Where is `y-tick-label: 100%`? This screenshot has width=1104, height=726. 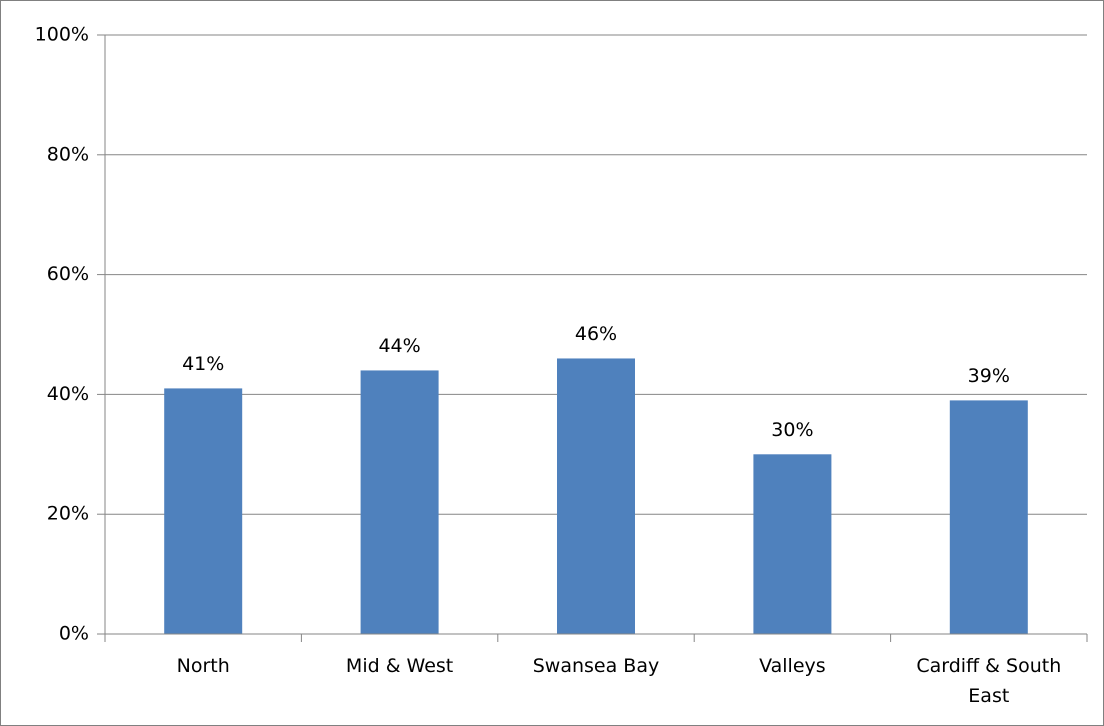
y-tick-label: 100% is located at coordinates (62, 35).